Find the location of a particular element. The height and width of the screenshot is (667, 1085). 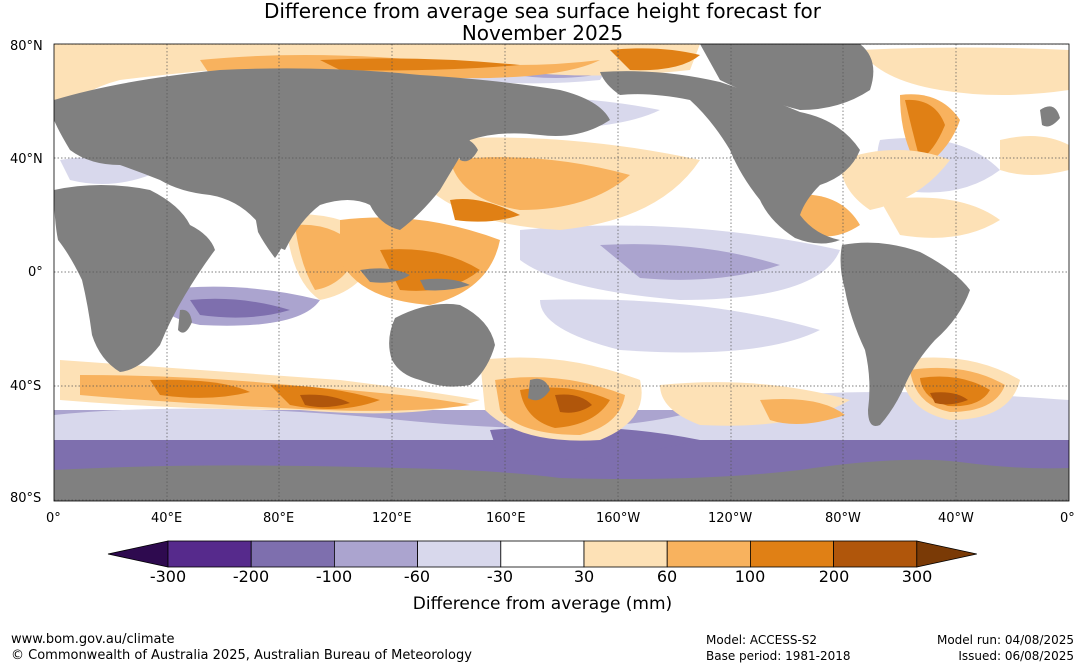

japan-land is located at coordinates (466, 150).